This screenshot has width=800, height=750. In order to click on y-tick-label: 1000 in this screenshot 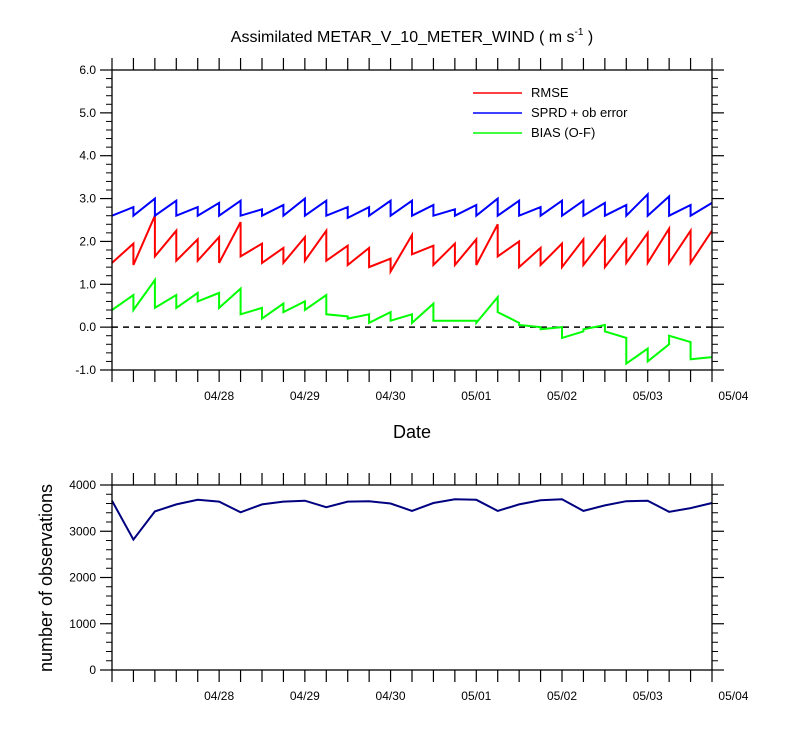, I will do `click(82, 624)`.